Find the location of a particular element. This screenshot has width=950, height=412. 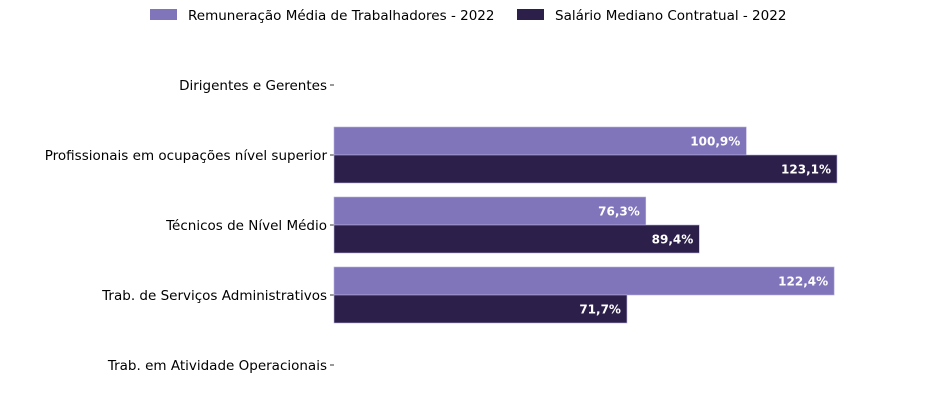

category-tick-label: Trab. de Serviços Administrativos is located at coordinates (214, 296).